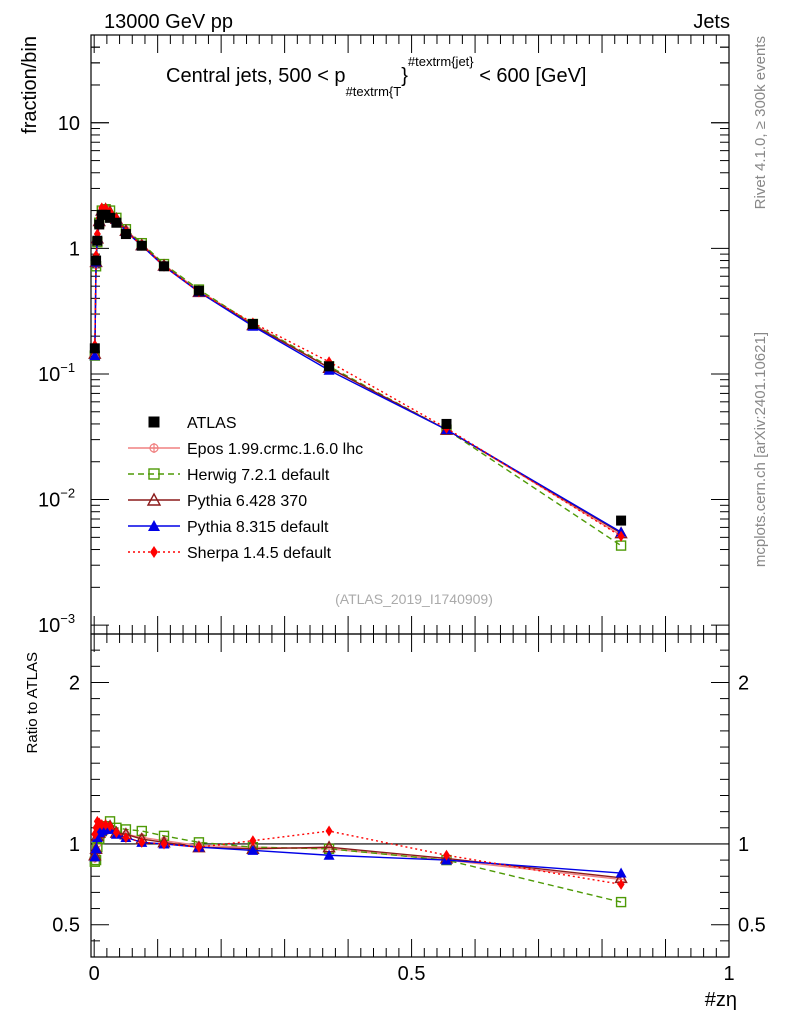  I want to click on legend-label: Epos 1.99.crmc.1.6.0 lhc, so click(275, 449).